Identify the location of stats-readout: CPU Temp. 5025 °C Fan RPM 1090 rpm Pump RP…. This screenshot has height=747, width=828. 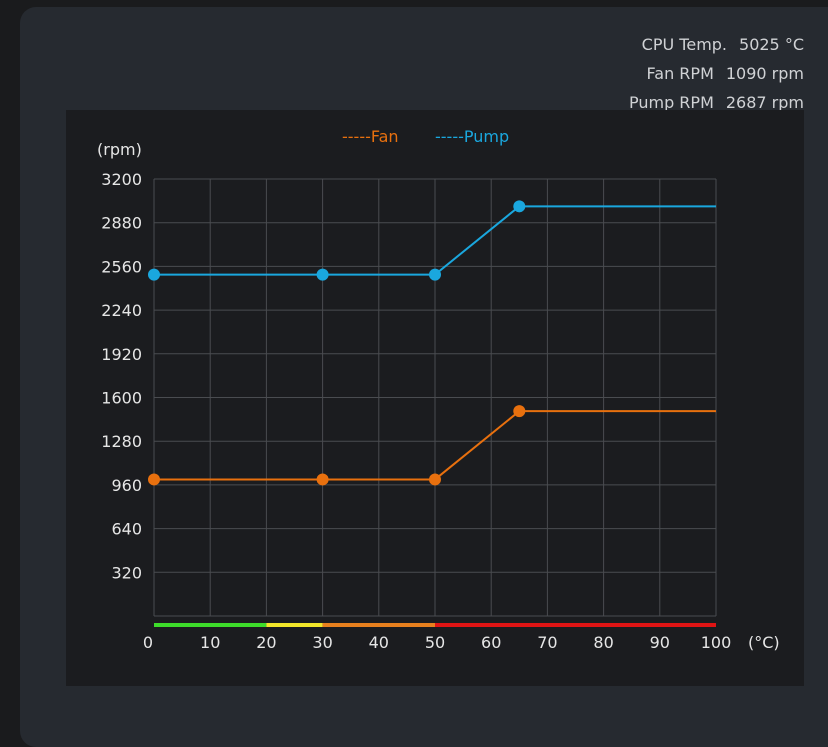
(716, 73).